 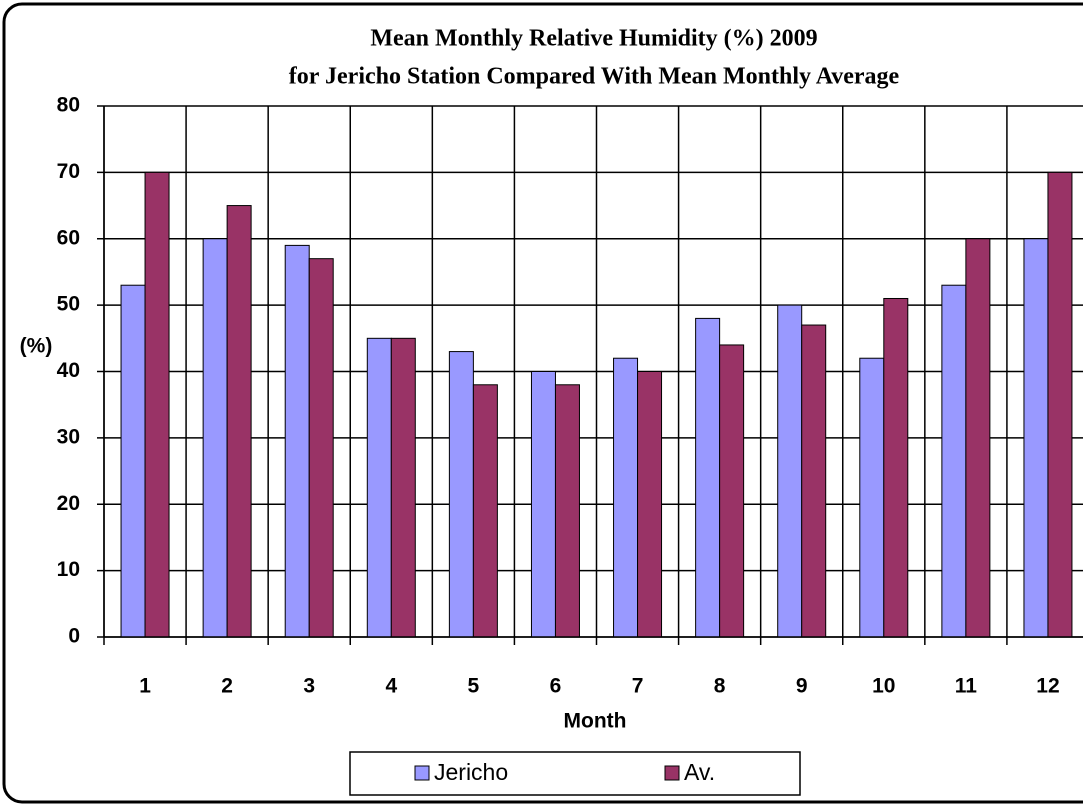 What do you see at coordinates (68, 569) in the screenshot?
I see `y-tick-label: 10` at bounding box center [68, 569].